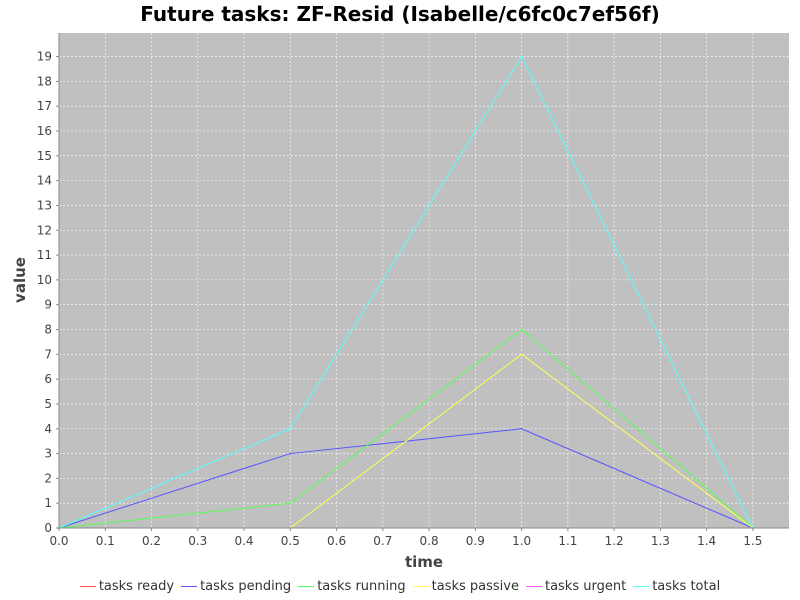 The image size is (800, 600). I want to click on y-tick-label: 7, so click(48, 354).